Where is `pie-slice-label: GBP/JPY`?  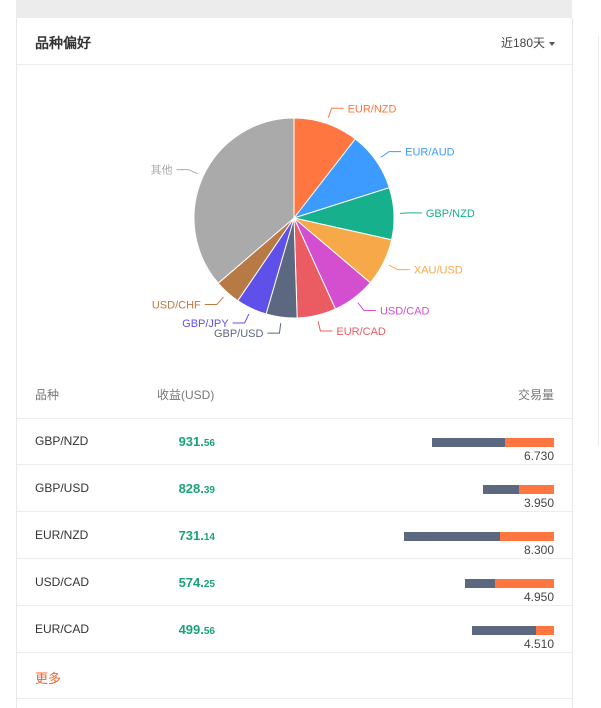
pie-slice-label: GBP/JPY is located at coordinates (205, 324).